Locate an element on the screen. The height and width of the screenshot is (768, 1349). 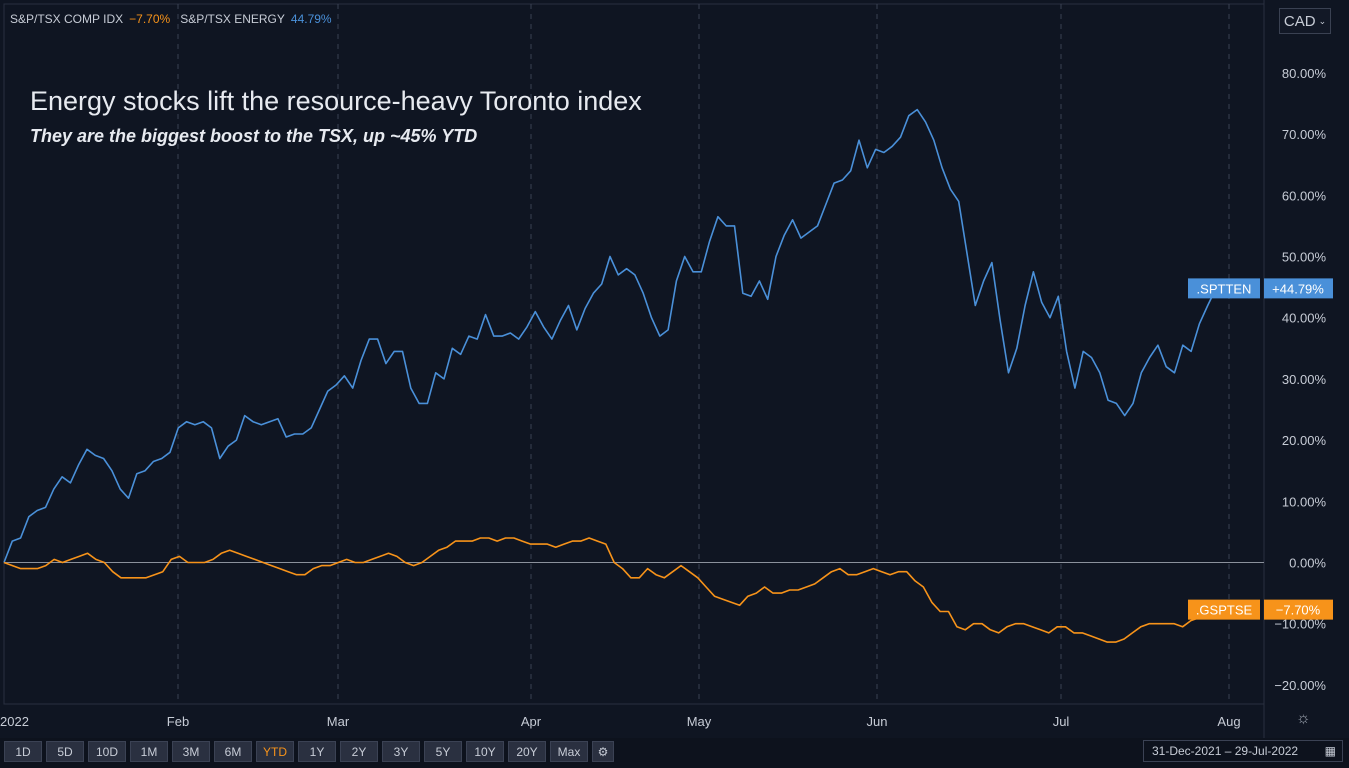
x-tick-label: Mar is located at coordinates (338, 721).